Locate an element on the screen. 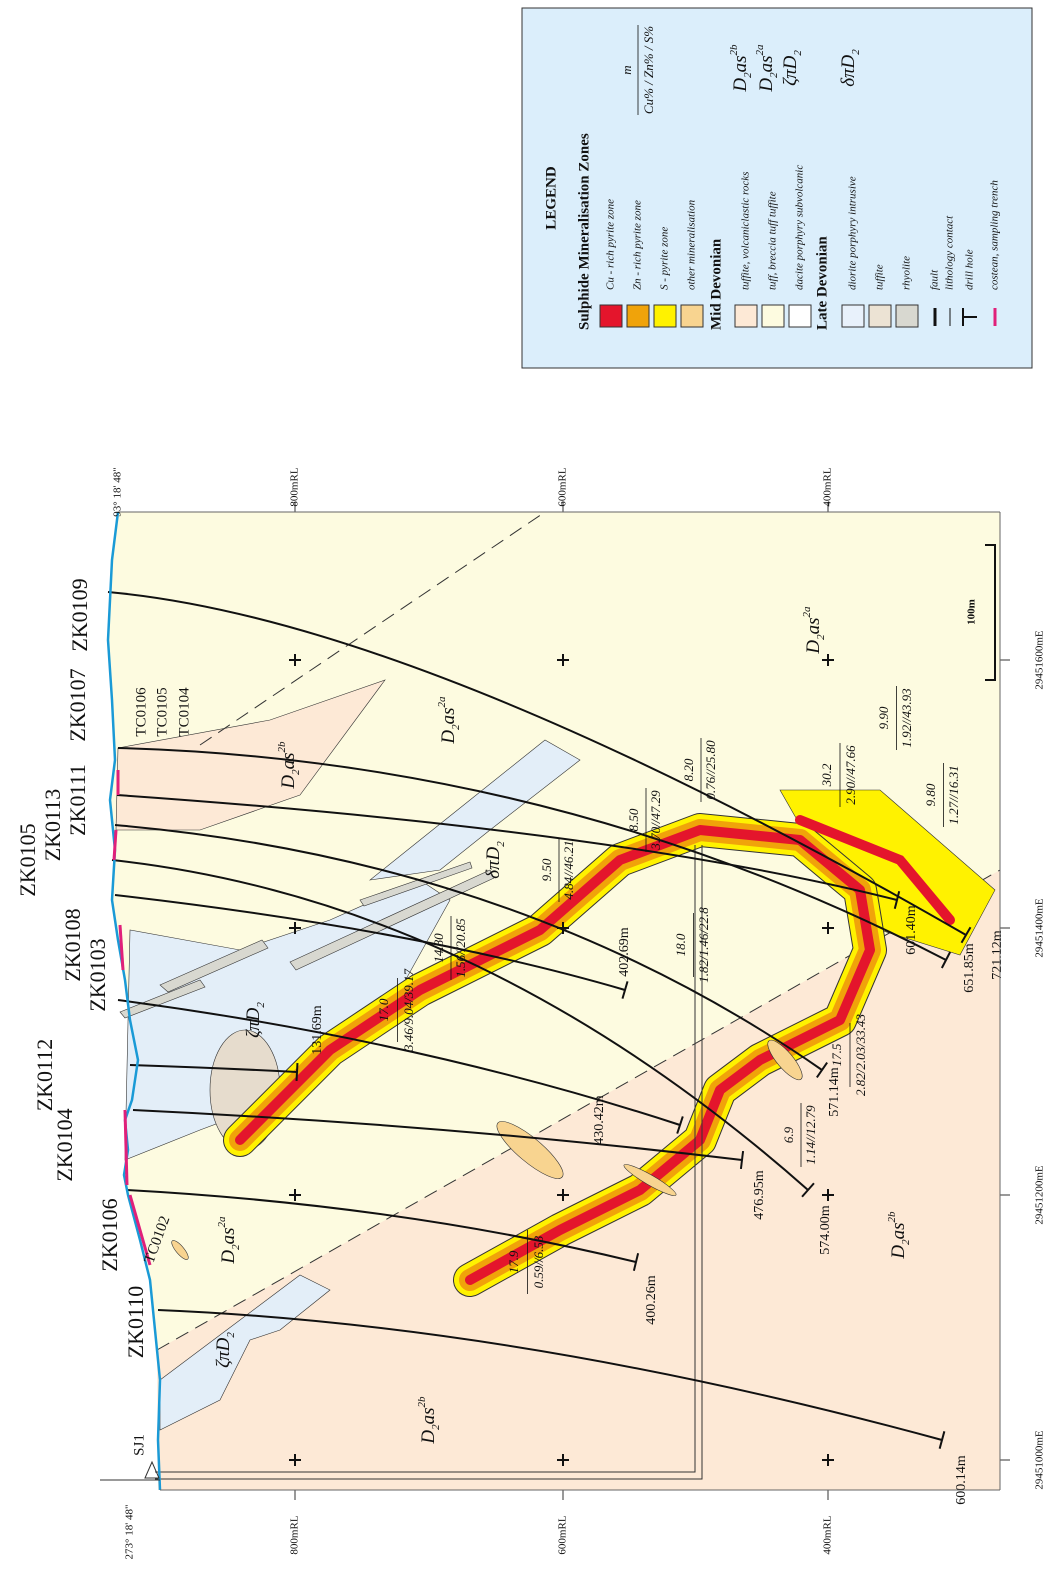 This screenshot has width=1053, height=1572. intersection-grades: 2.90//47.66 is located at coordinates (850, 775).